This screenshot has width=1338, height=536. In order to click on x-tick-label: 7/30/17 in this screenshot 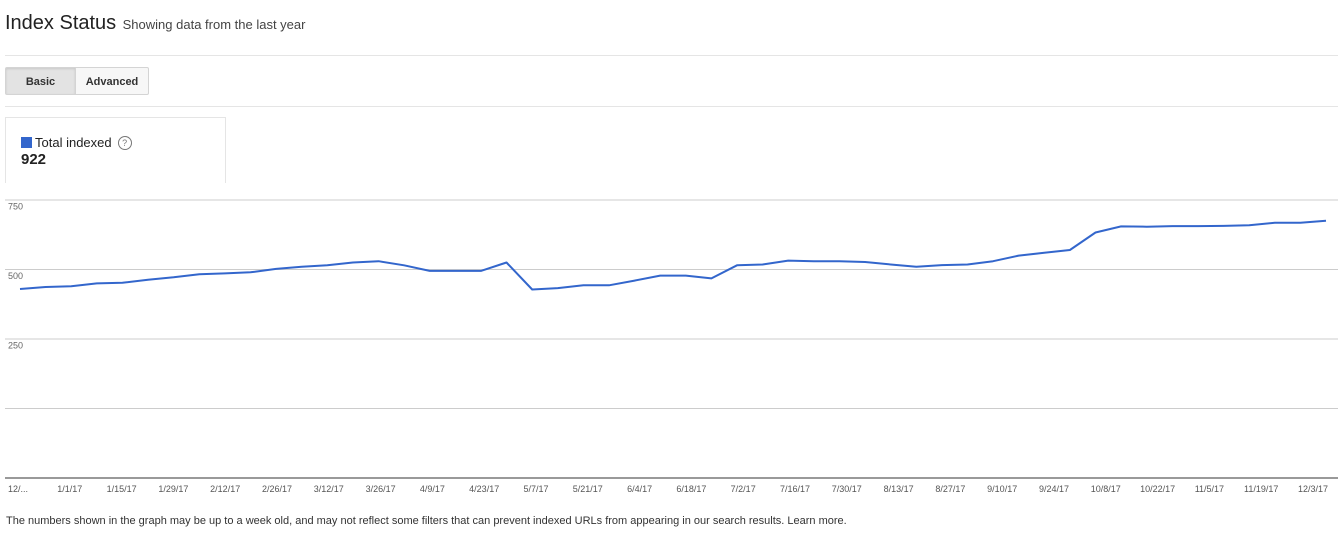, I will do `click(847, 489)`.